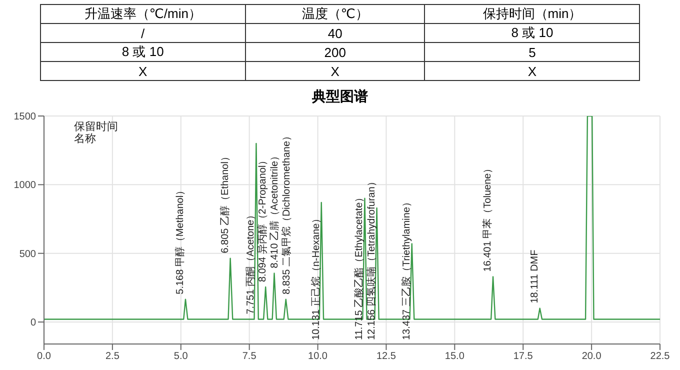 Image resolution: width=680 pixels, height=370 pixels. Describe the element at coordinates (143, 14) in the screenshot. I see `text: 升温速率（℃/min）` at that location.